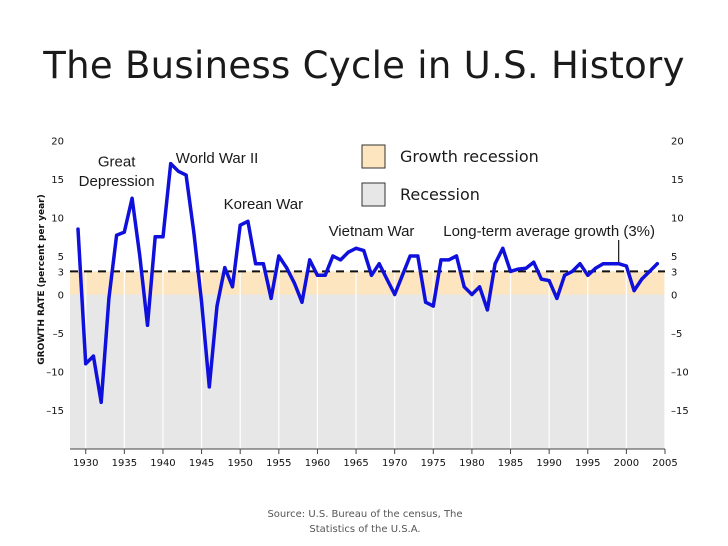 The width and height of the screenshot is (728, 546). Describe the element at coordinates (365, 514) in the screenshot. I see `source-line-1: Source: U.S. Bureau of the census, The` at that location.